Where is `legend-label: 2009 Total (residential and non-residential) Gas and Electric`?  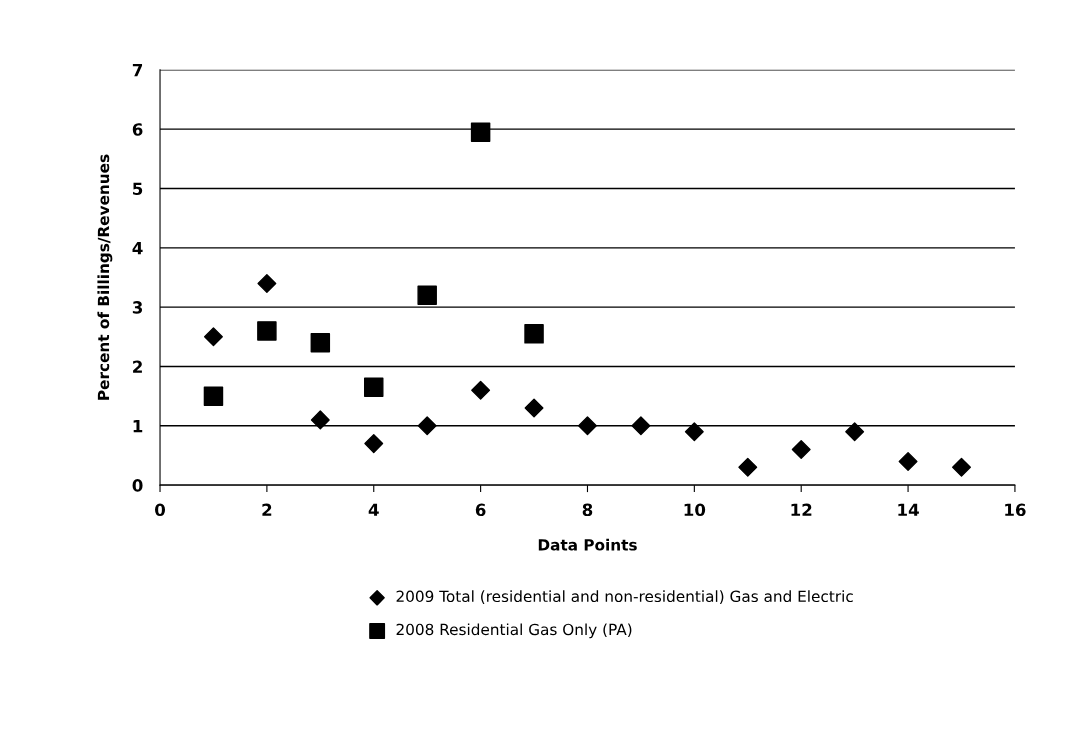 legend-label: 2009 Total (residential and non-residential) Gas and Electric is located at coordinates (624, 597).